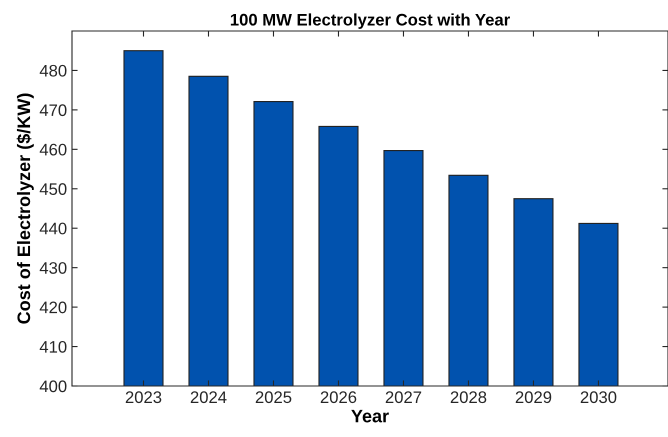 The image size is (668, 437). Describe the element at coordinates (53, 268) in the screenshot. I see `y-tick-label: 430` at that location.